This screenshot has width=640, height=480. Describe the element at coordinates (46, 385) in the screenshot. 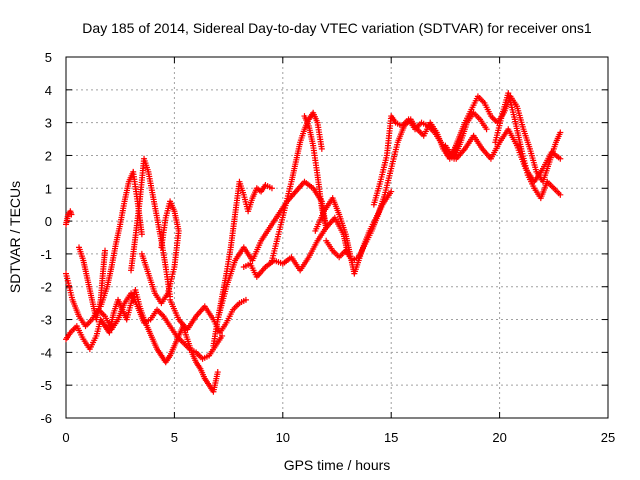

I see `y-tick-label: -5` at that location.